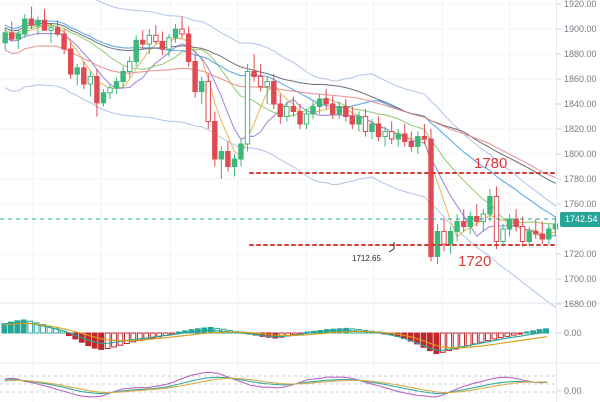 The image size is (600, 402). What do you see at coordinates (580, 4) in the screenshot?
I see `price-axis-tick: 1920.00` at bounding box center [580, 4].